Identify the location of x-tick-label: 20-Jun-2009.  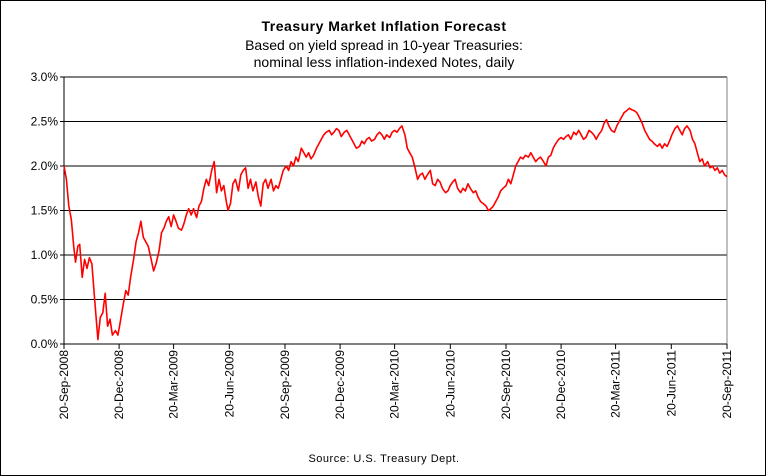
(229, 384).